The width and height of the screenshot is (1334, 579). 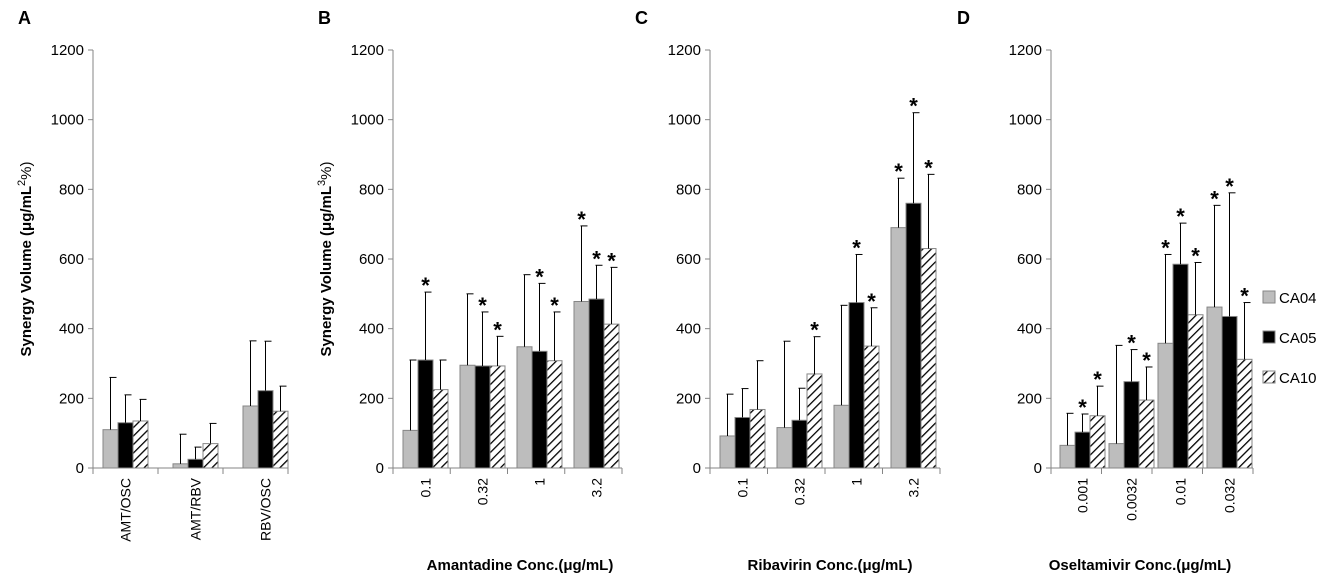 What do you see at coordinates (800, 491) in the screenshot?
I see `x-category-label: 0.32` at bounding box center [800, 491].